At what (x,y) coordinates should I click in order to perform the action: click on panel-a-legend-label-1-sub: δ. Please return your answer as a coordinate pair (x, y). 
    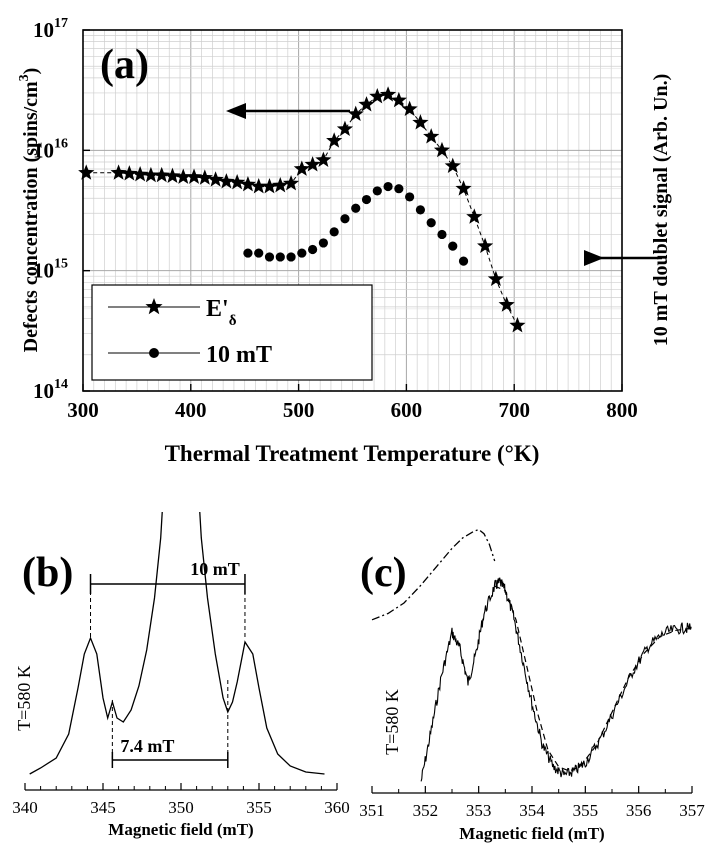
    Looking at the image, I should click on (233, 321).